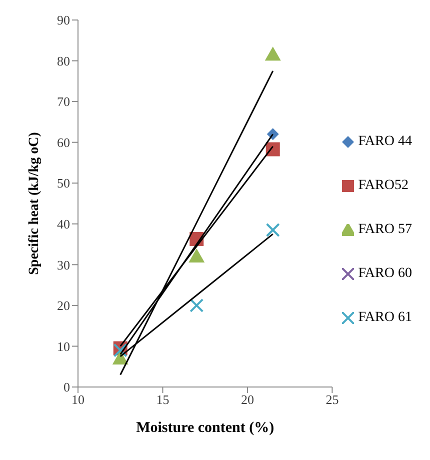 The height and width of the screenshot is (460, 430). What do you see at coordinates (63, 60) in the screenshot?
I see `y-tick-label: 80` at bounding box center [63, 60].